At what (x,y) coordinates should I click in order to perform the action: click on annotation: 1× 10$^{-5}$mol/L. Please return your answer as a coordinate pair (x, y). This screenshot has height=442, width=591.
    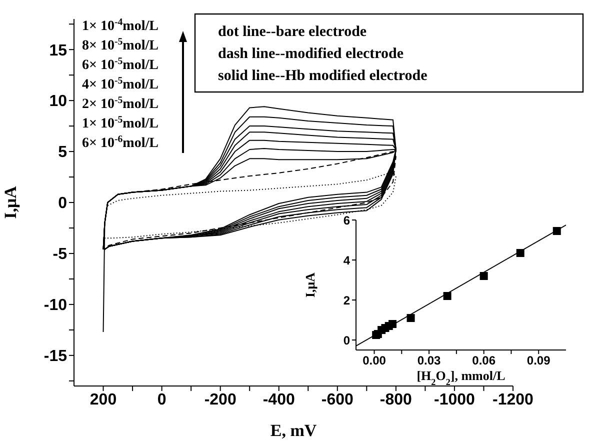
    Looking at the image, I should click on (120, 123).